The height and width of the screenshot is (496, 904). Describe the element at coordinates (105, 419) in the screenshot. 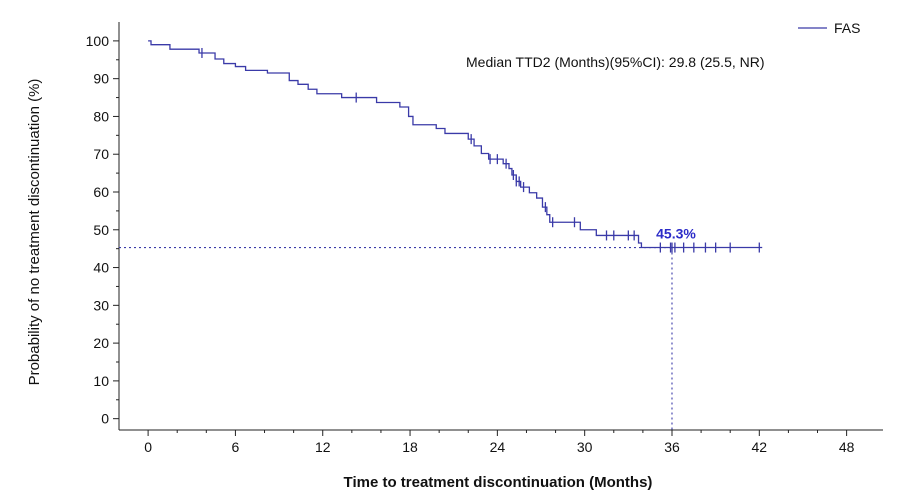

I see `y-tick-label: 0` at that location.